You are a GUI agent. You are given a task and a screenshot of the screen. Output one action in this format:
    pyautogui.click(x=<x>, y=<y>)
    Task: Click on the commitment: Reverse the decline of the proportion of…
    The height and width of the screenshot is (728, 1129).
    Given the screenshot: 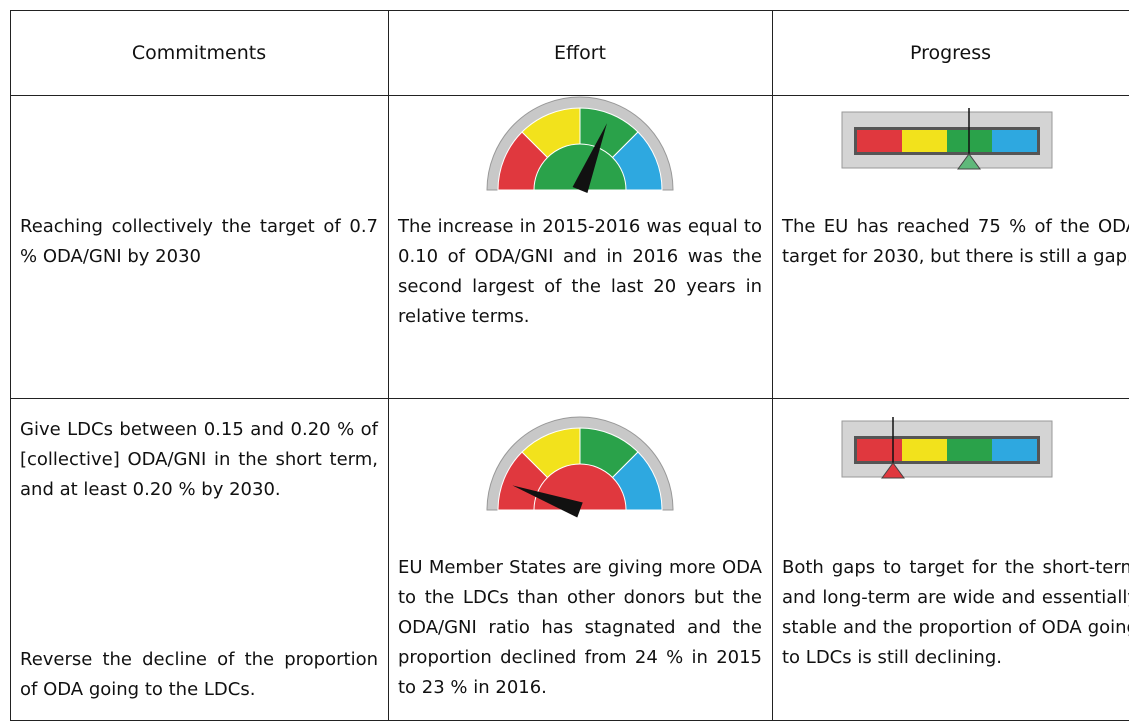 What is the action you would take?
    pyautogui.click(x=199, y=674)
    